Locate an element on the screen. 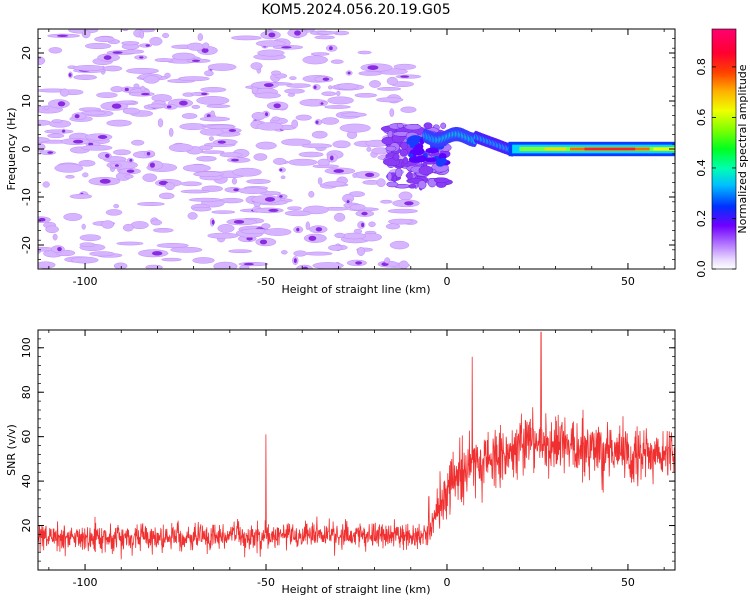 Image resolution: width=750 pixels, height=600 pixels. x-tick-label: 0 is located at coordinates (446, 281).